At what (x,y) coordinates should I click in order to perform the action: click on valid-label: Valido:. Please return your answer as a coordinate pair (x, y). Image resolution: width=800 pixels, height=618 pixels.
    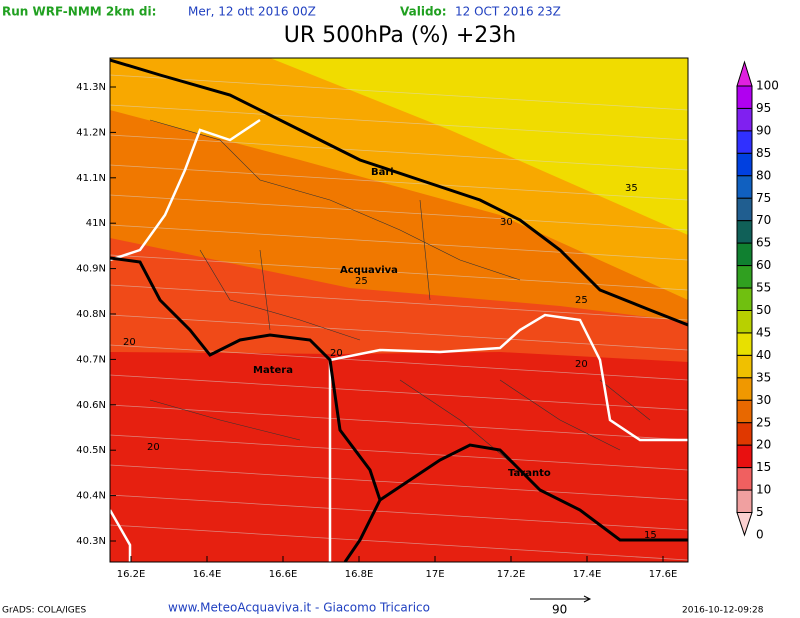
    Looking at the image, I should click on (423, 12).